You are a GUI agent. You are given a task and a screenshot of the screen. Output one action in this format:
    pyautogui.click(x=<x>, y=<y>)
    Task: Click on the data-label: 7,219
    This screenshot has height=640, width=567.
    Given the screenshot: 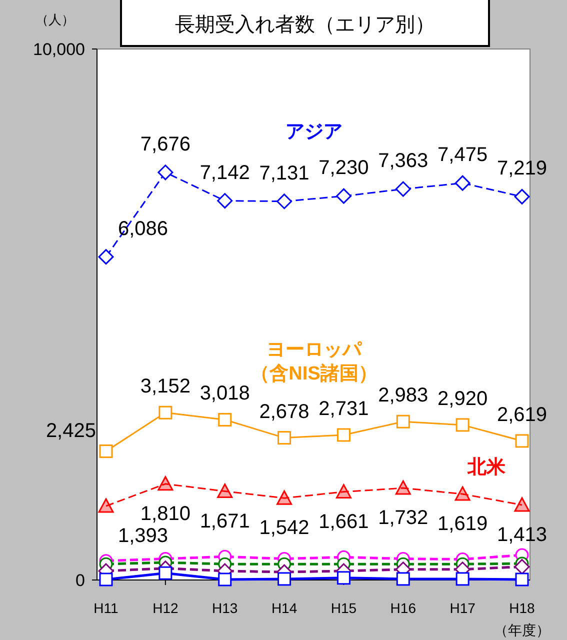 What is the action you would take?
    pyautogui.click(x=522, y=169)
    